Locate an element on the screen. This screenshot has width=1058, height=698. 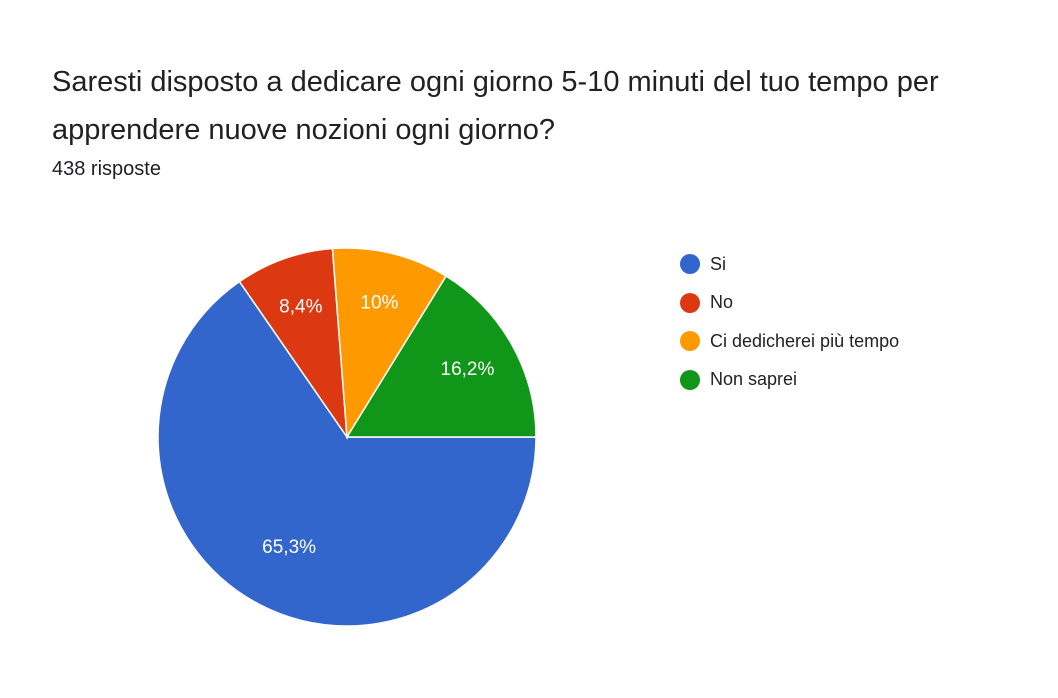
legend-item-non-saprei: Non saprei is located at coordinates (789, 380).